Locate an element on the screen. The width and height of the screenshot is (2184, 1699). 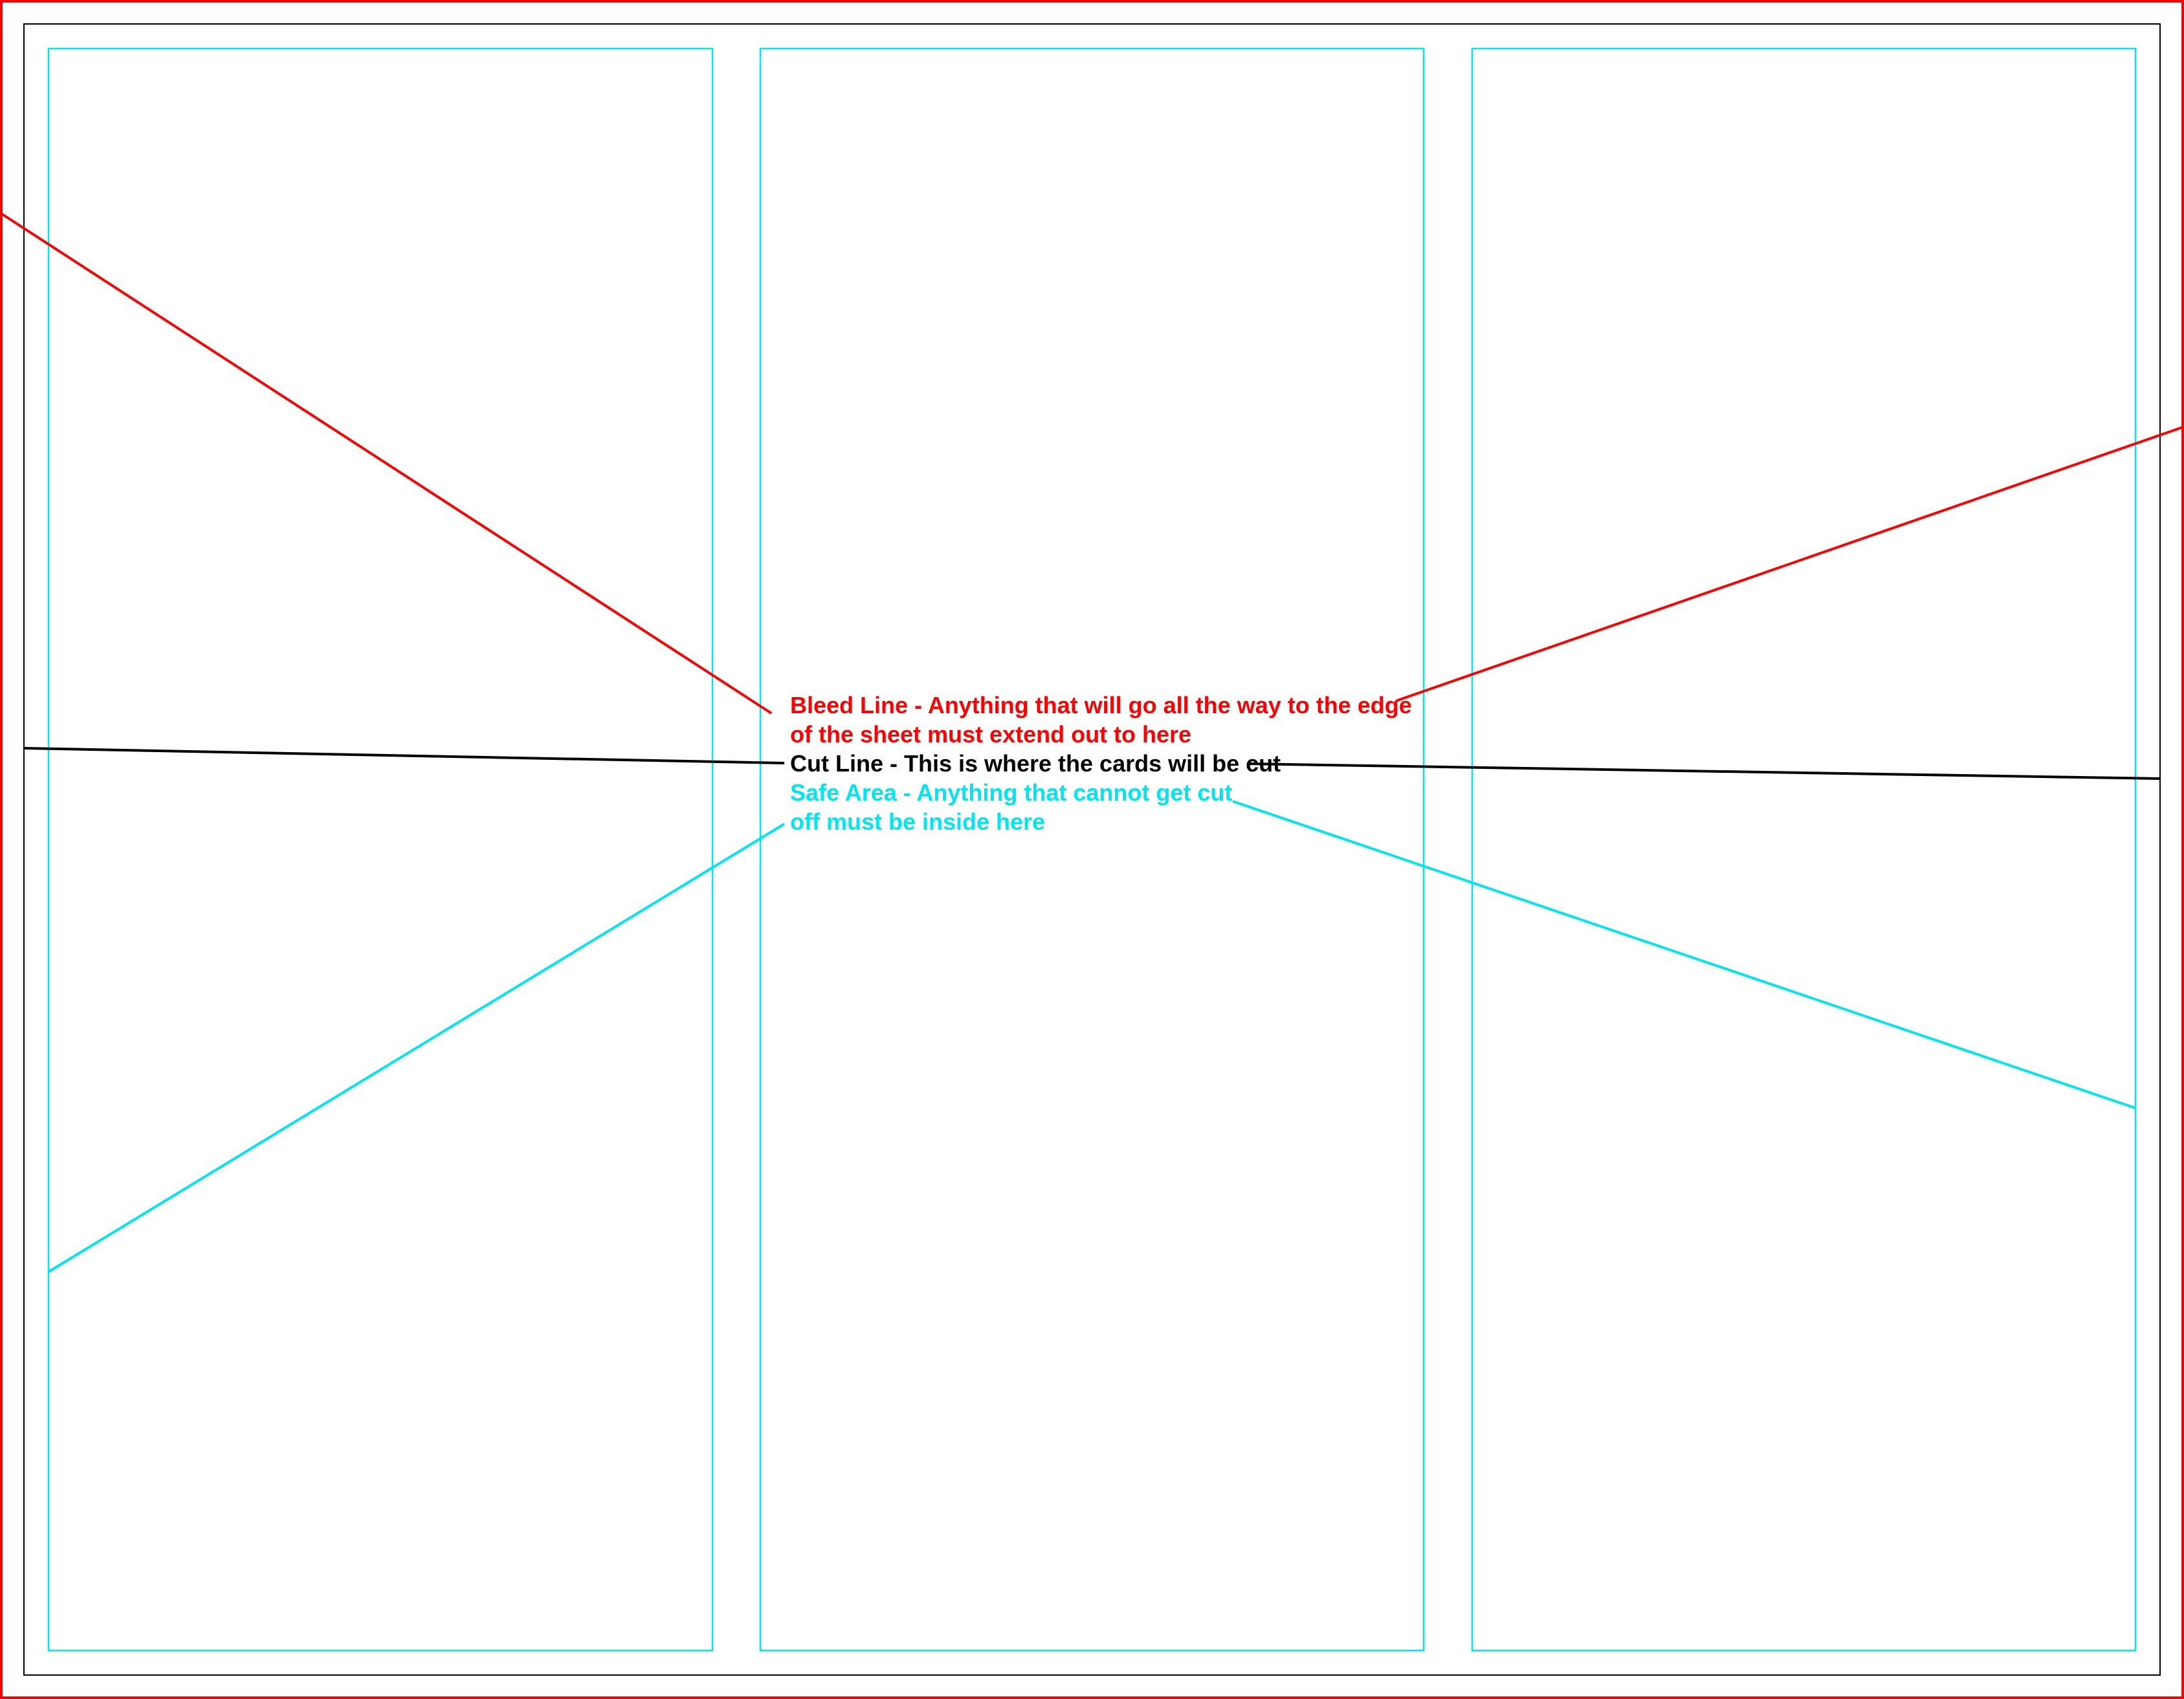
bleed-pointer-left is located at coordinates (386, 463).